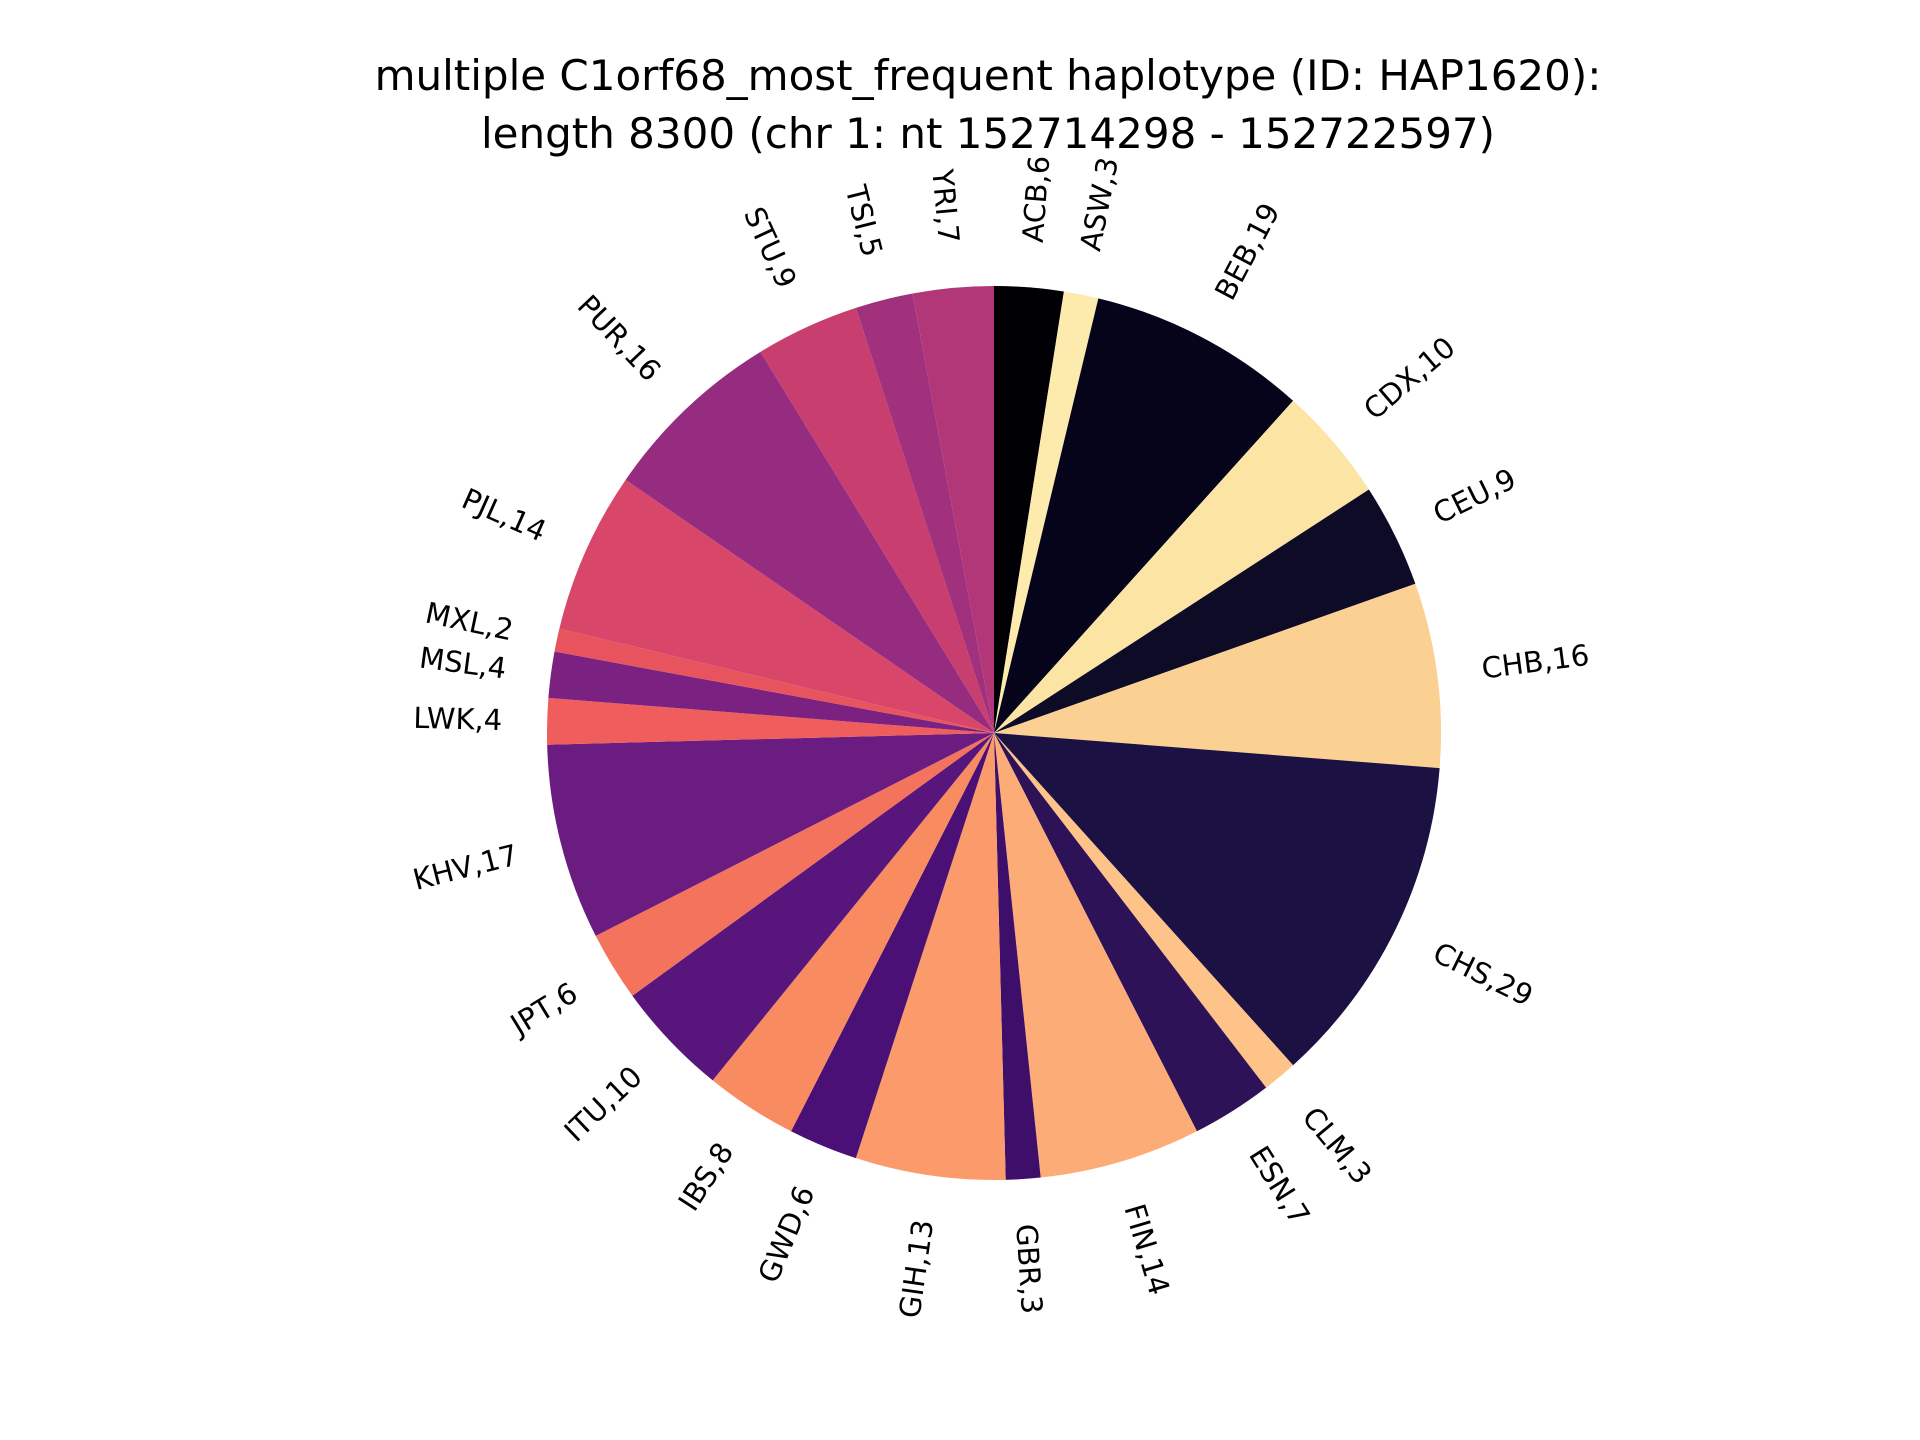  What do you see at coordinates (705, 1176) in the screenshot?
I see `pie-label-ibs: IBS,8` at bounding box center [705, 1176].